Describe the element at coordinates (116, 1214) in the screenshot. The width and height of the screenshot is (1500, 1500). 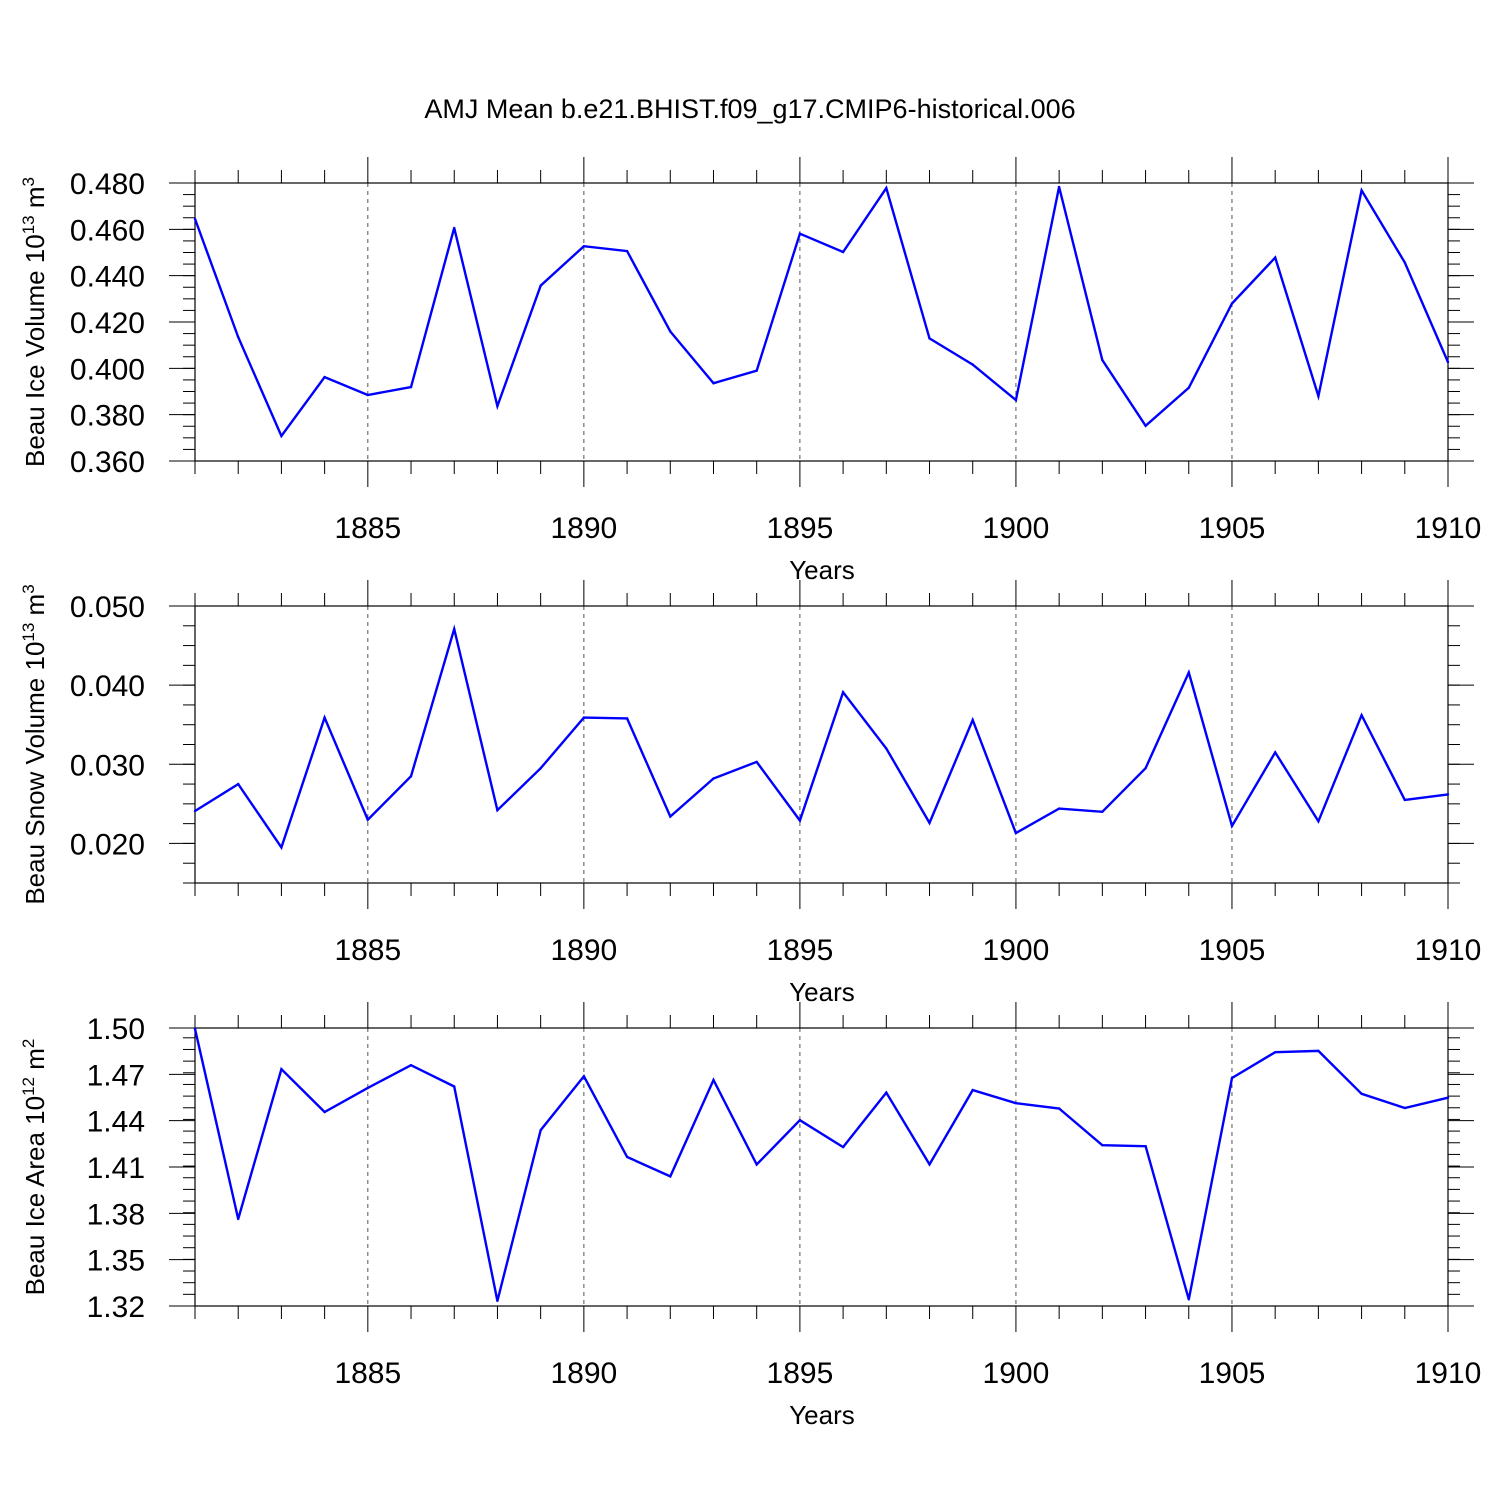
I see `y-tick-label: 1.38` at that location.